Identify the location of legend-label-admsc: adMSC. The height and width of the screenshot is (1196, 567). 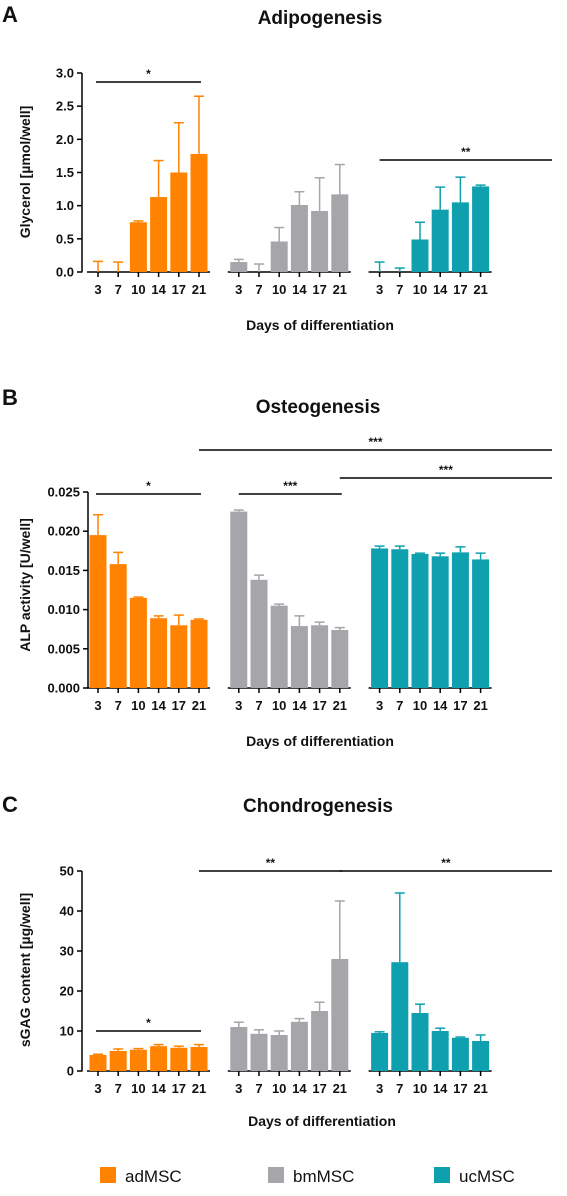
(153, 1176).